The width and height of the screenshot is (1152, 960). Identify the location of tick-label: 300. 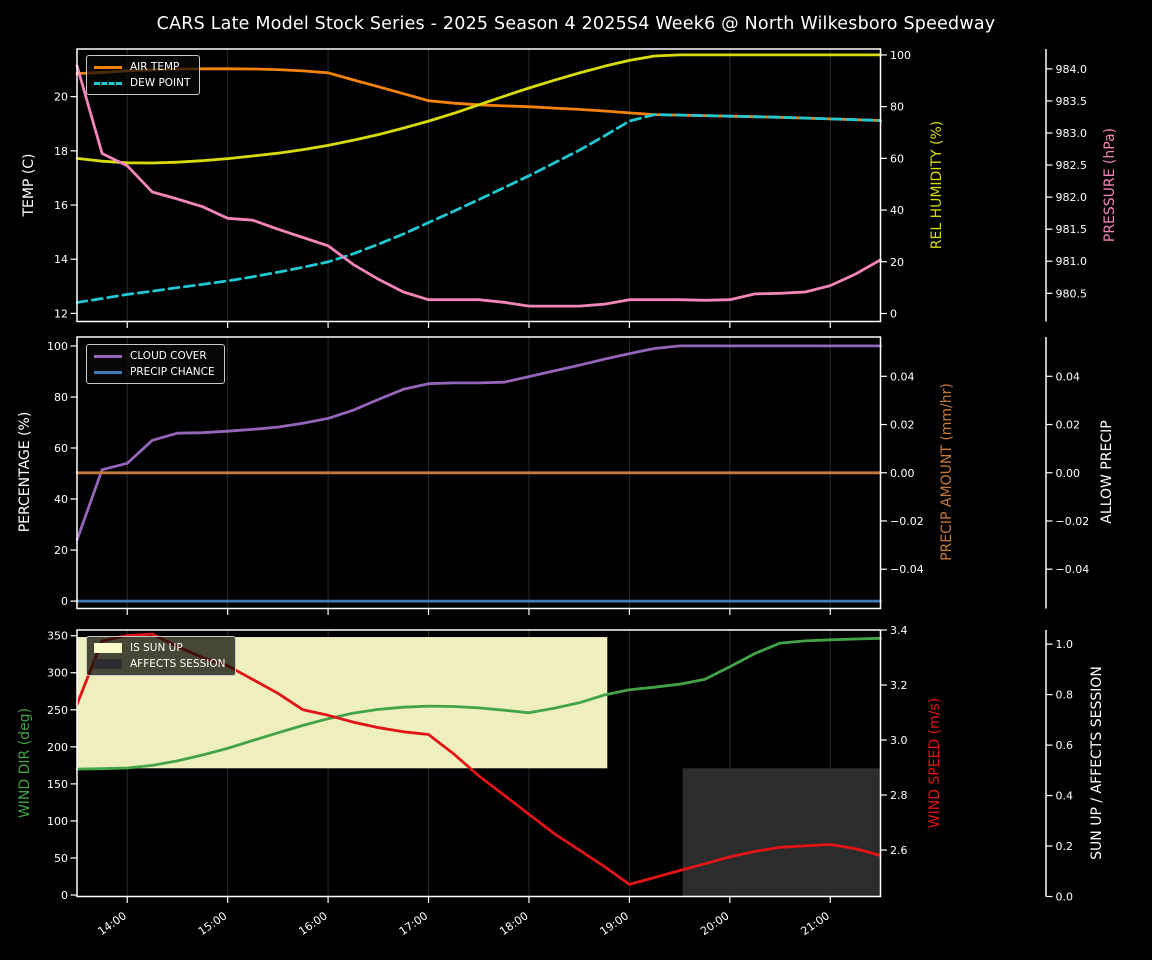
(57, 673).